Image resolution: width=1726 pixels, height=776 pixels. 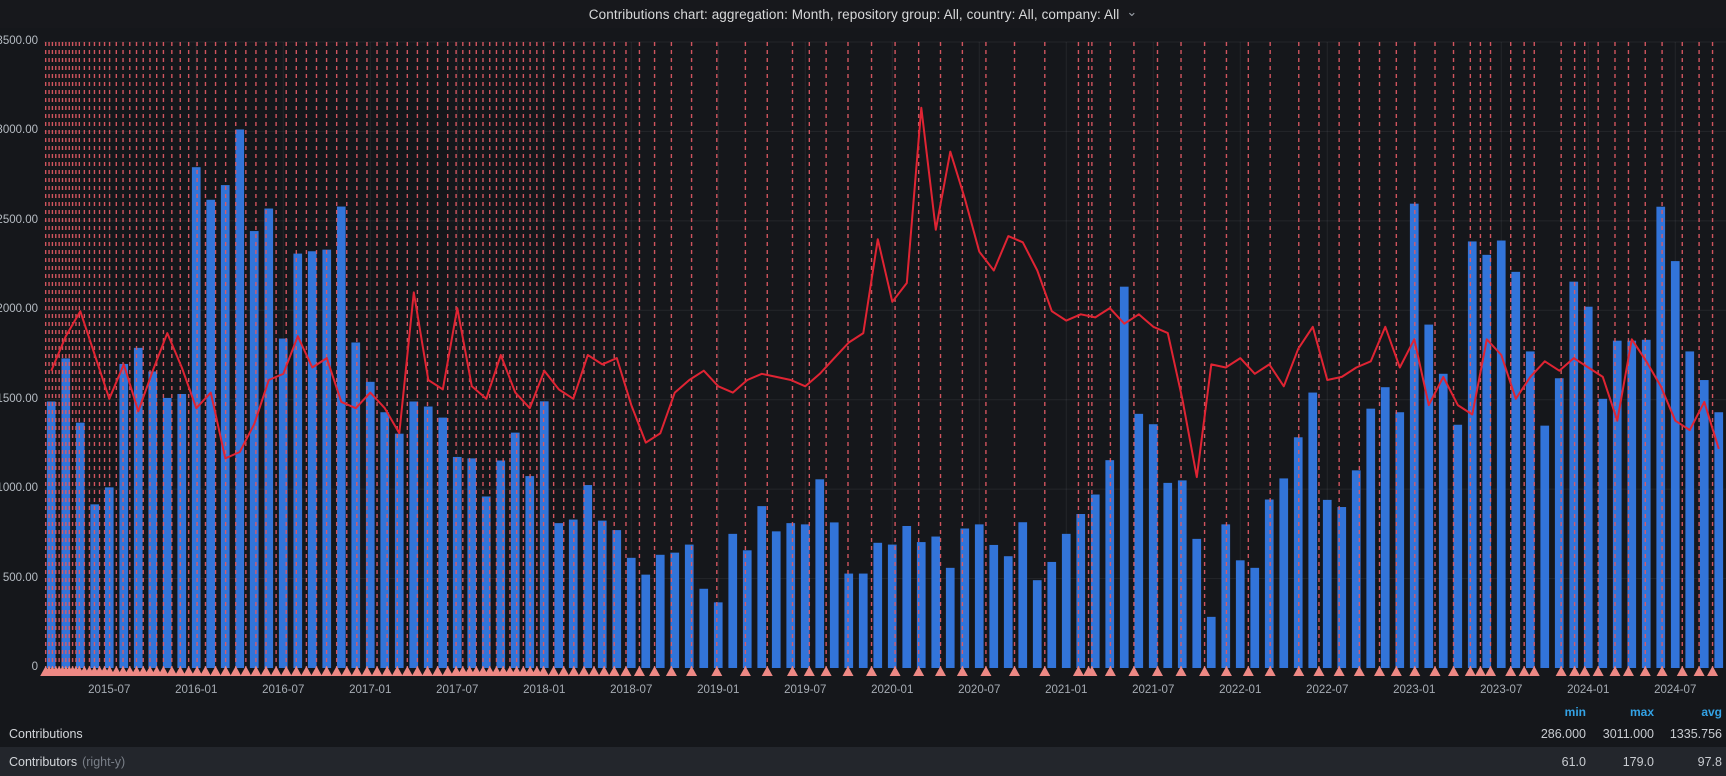 What do you see at coordinates (43, 761) in the screenshot?
I see `series-label-contributors: Contributors` at bounding box center [43, 761].